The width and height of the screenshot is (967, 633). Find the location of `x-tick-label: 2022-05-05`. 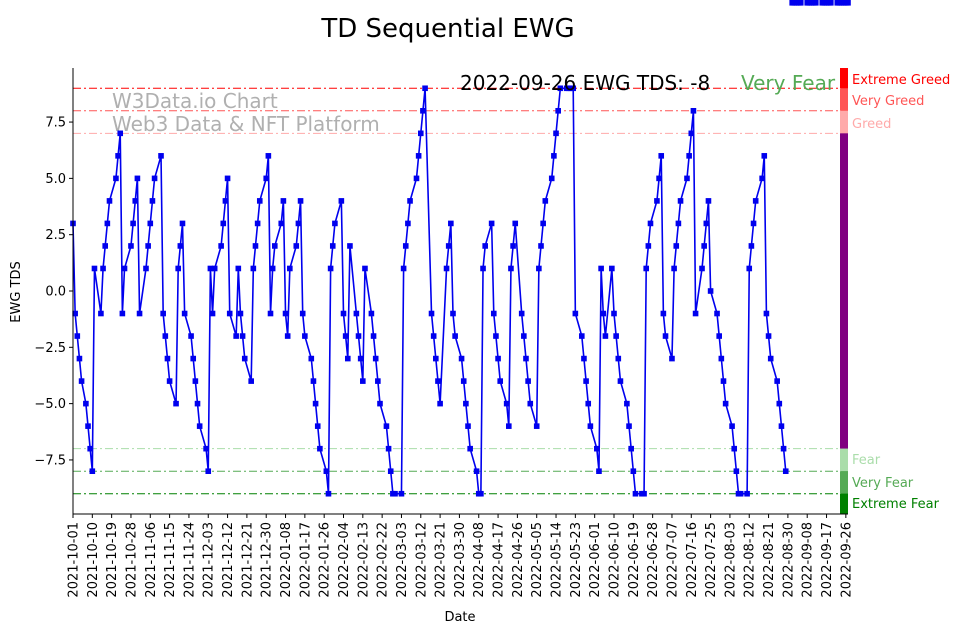

x-tick-label: 2022-05-05 is located at coordinates (537, 560).